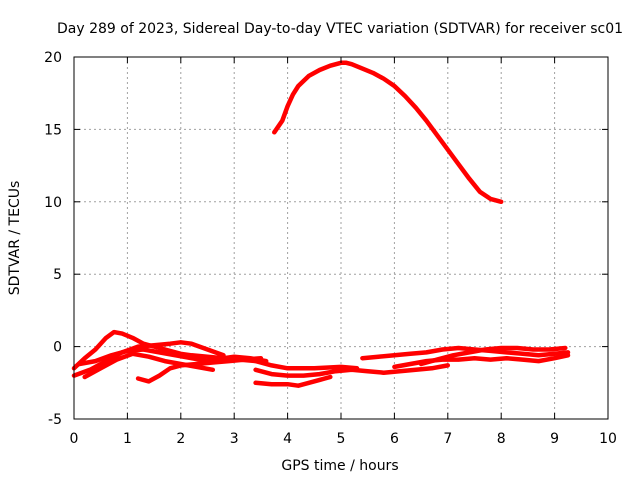 The image size is (640, 480). Describe the element at coordinates (180, 439) in the screenshot. I see `x-tick-label: 2` at that location.